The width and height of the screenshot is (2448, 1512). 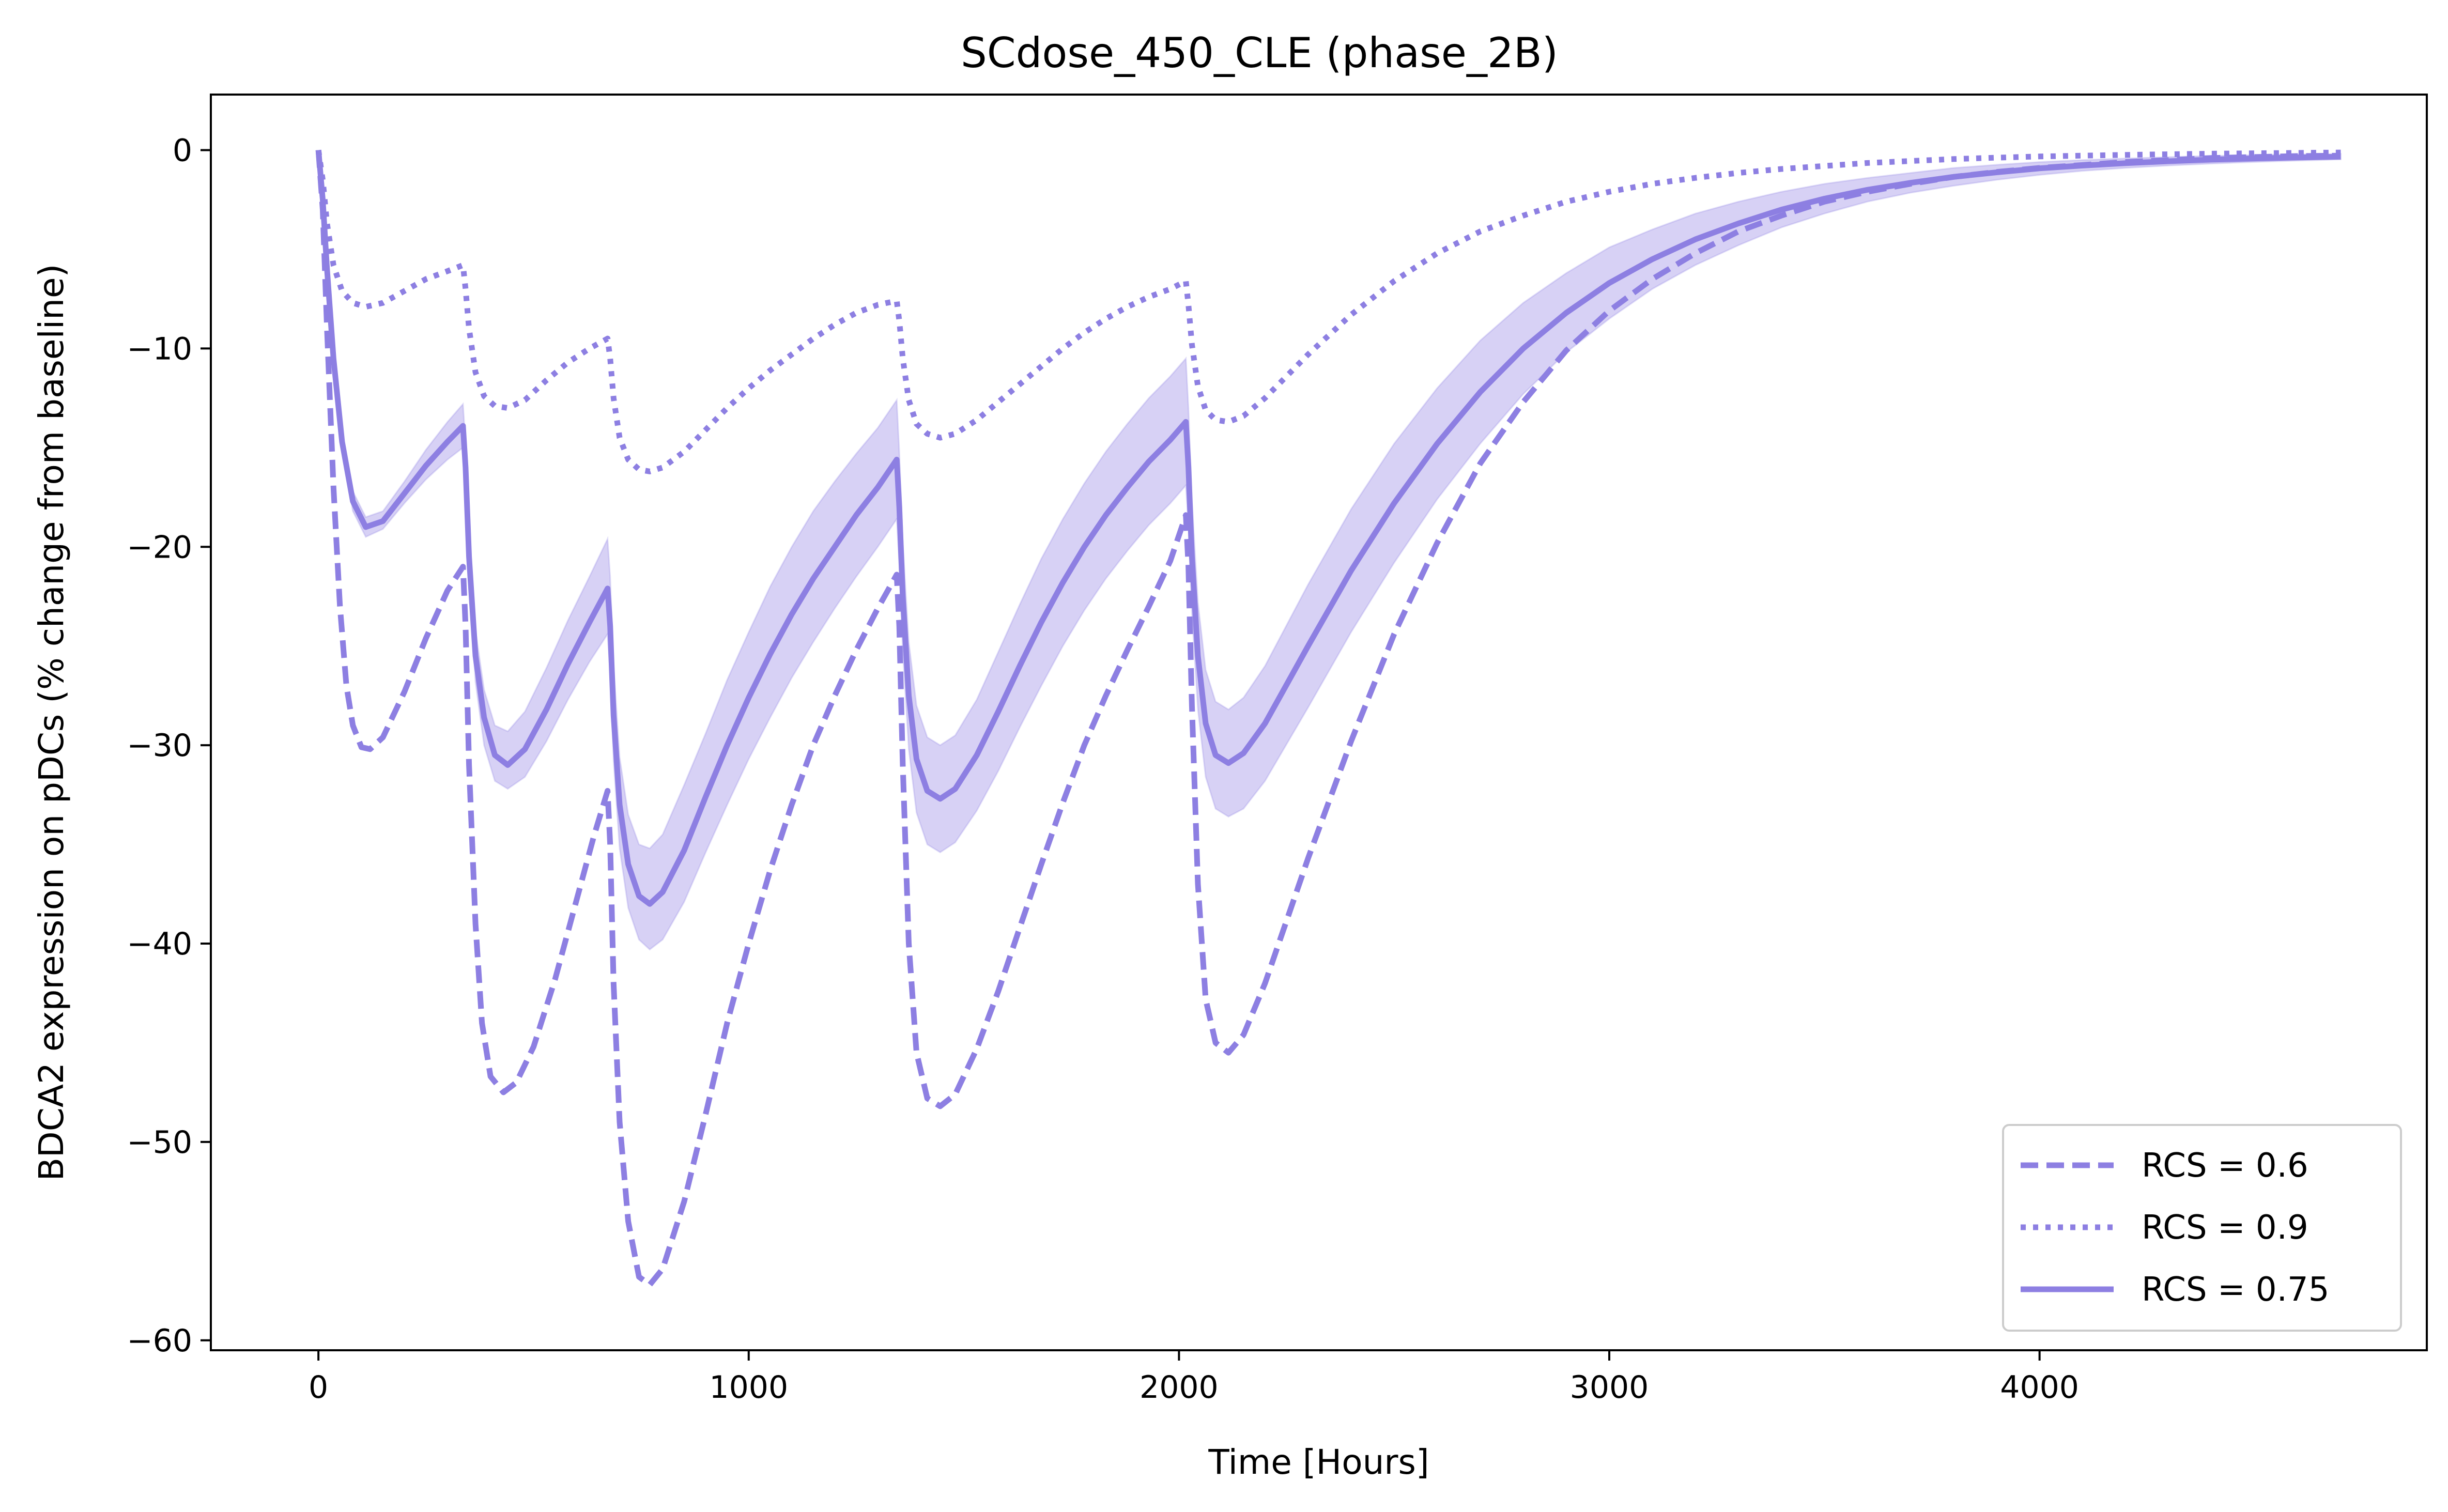 What do you see at coordinates (160, 746) in the screenshot?
I see `y-tick-label: −30` at bounding box center [160, 746].